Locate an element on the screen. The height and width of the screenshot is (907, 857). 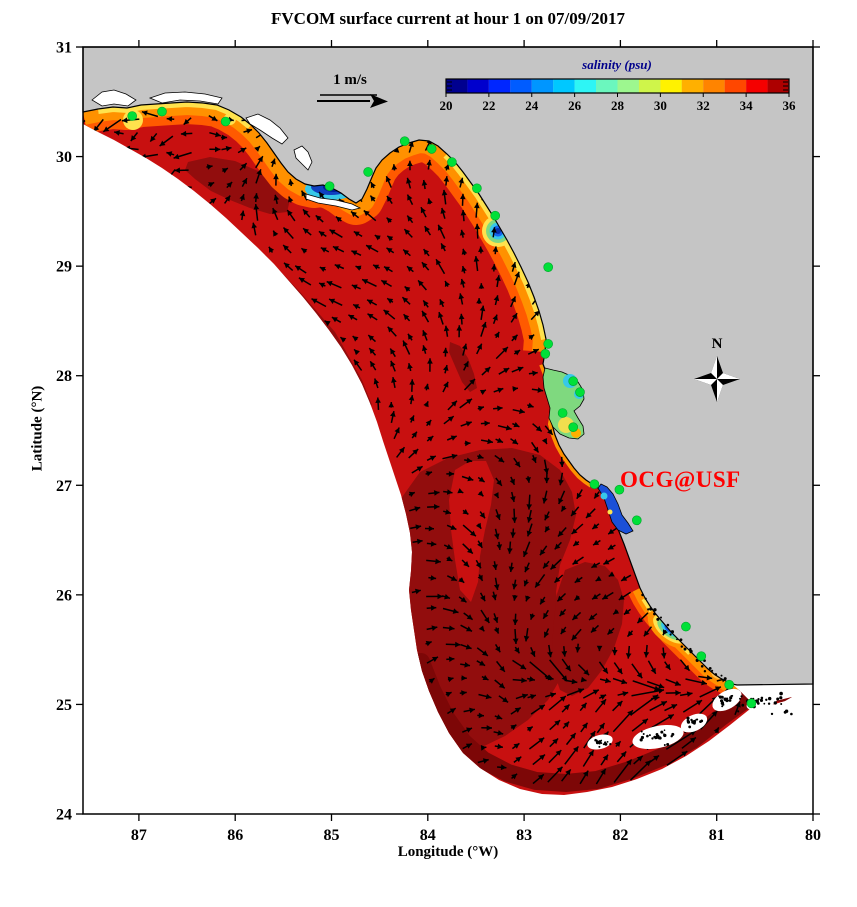
y-tick-label: 30 is located at coordinates (64, 157).